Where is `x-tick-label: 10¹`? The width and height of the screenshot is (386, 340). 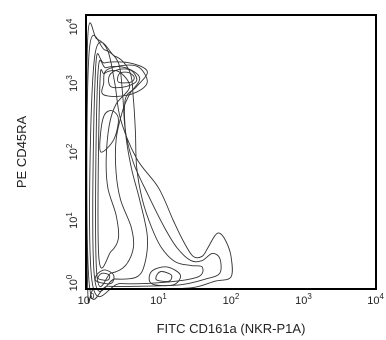
x-tick-label: 10¹ is located at coordinates (158, 299).